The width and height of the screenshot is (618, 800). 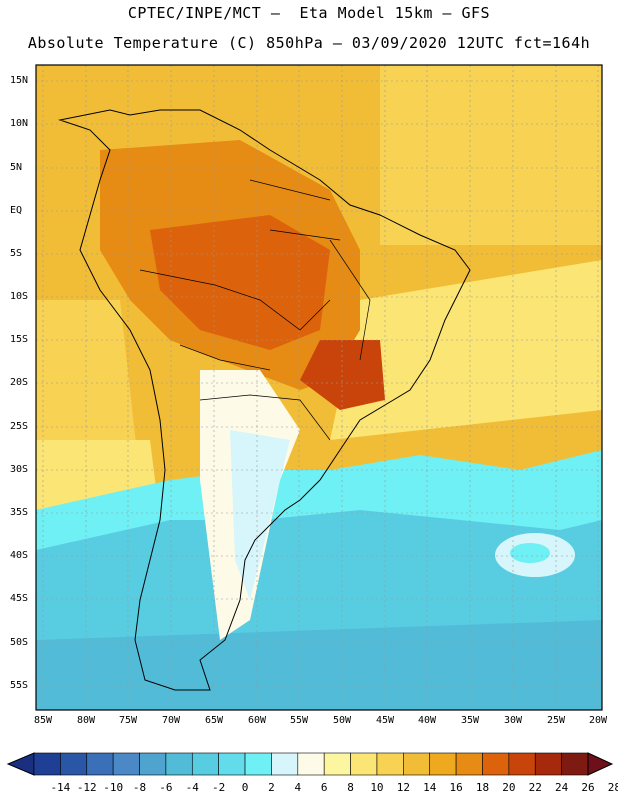 I want to click on colorbar-tick-label: -14, so click(x=60, y=787).